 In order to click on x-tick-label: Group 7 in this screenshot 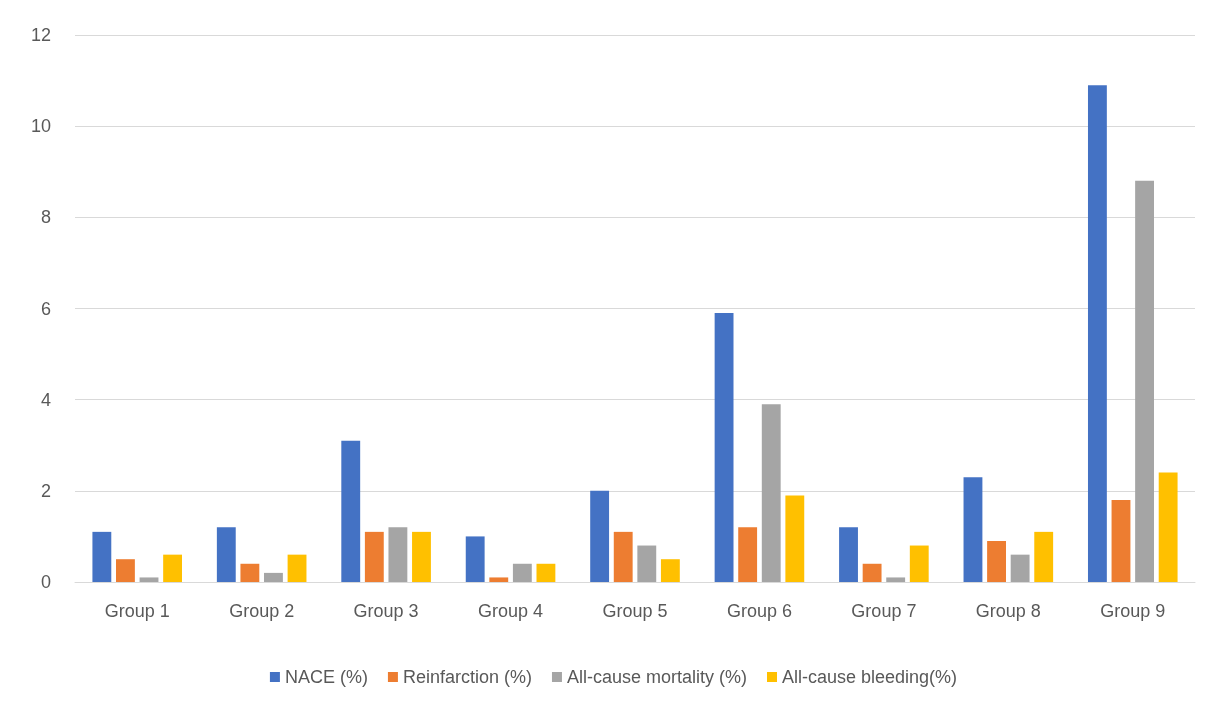, I will do `click(884, 611)`.